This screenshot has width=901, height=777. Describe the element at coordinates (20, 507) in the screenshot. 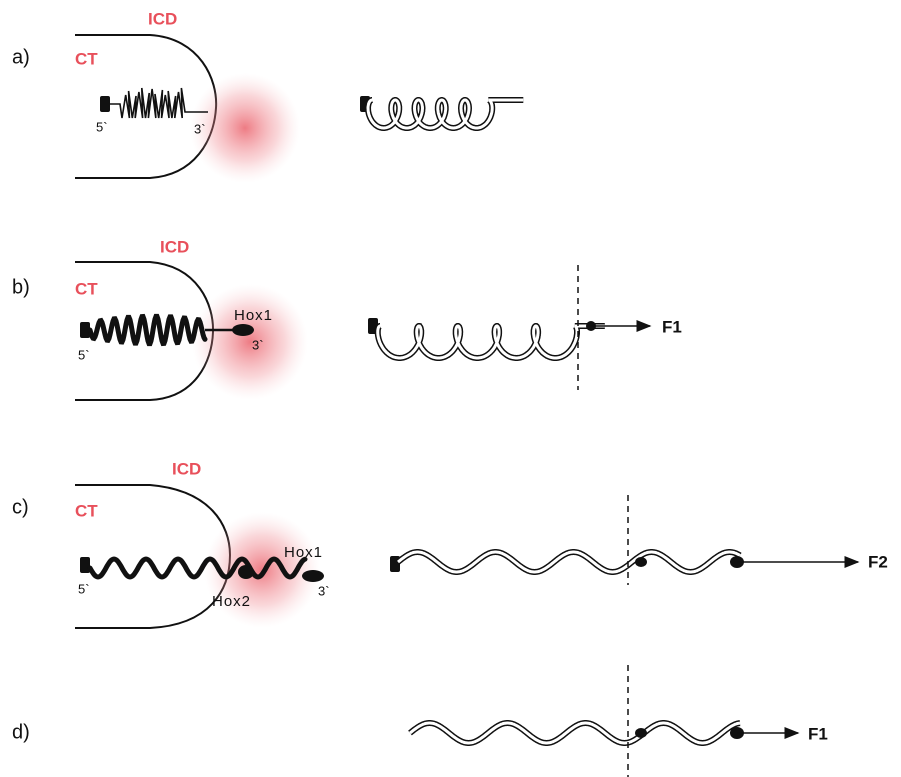

I see `panel-label: c)` at that location.